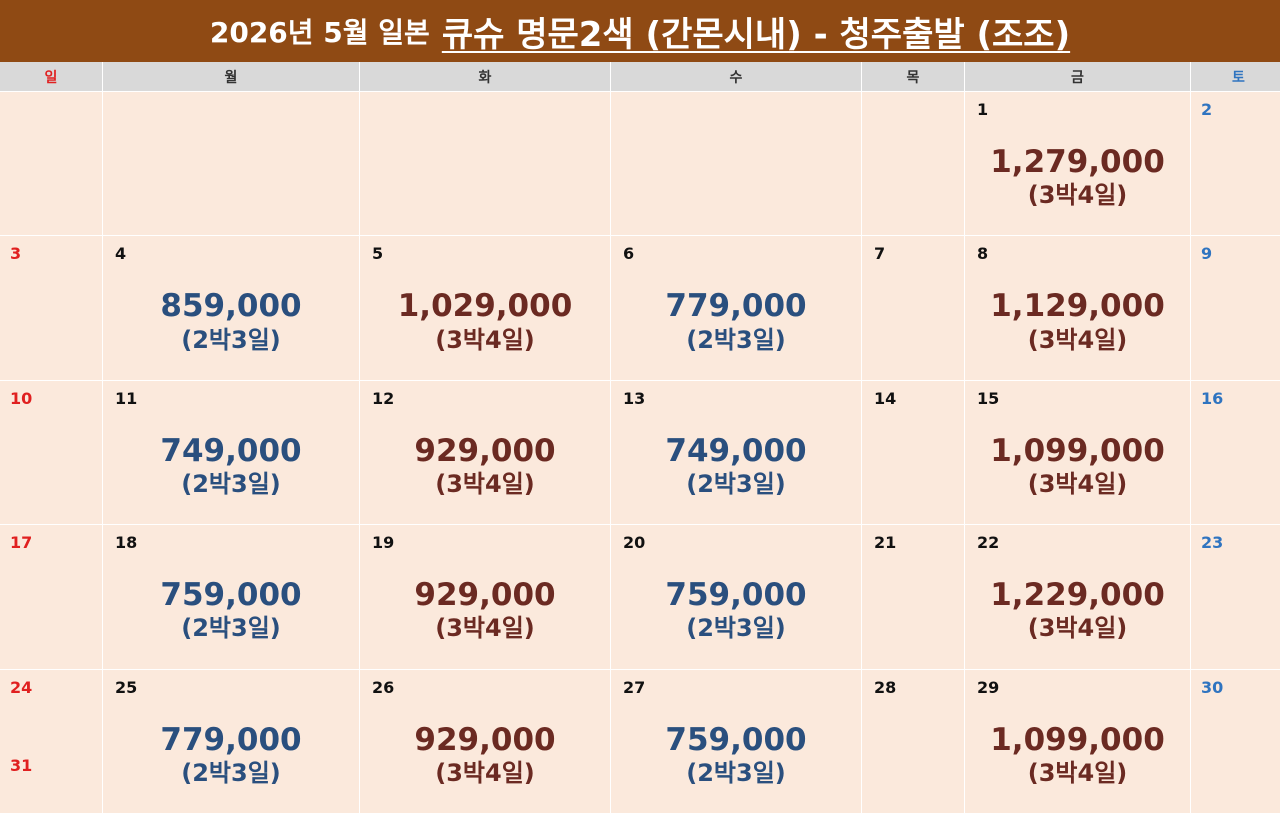  Describe the element at coordinates (885, 687) in the screenshot. I see `day-number: 28` at that location.